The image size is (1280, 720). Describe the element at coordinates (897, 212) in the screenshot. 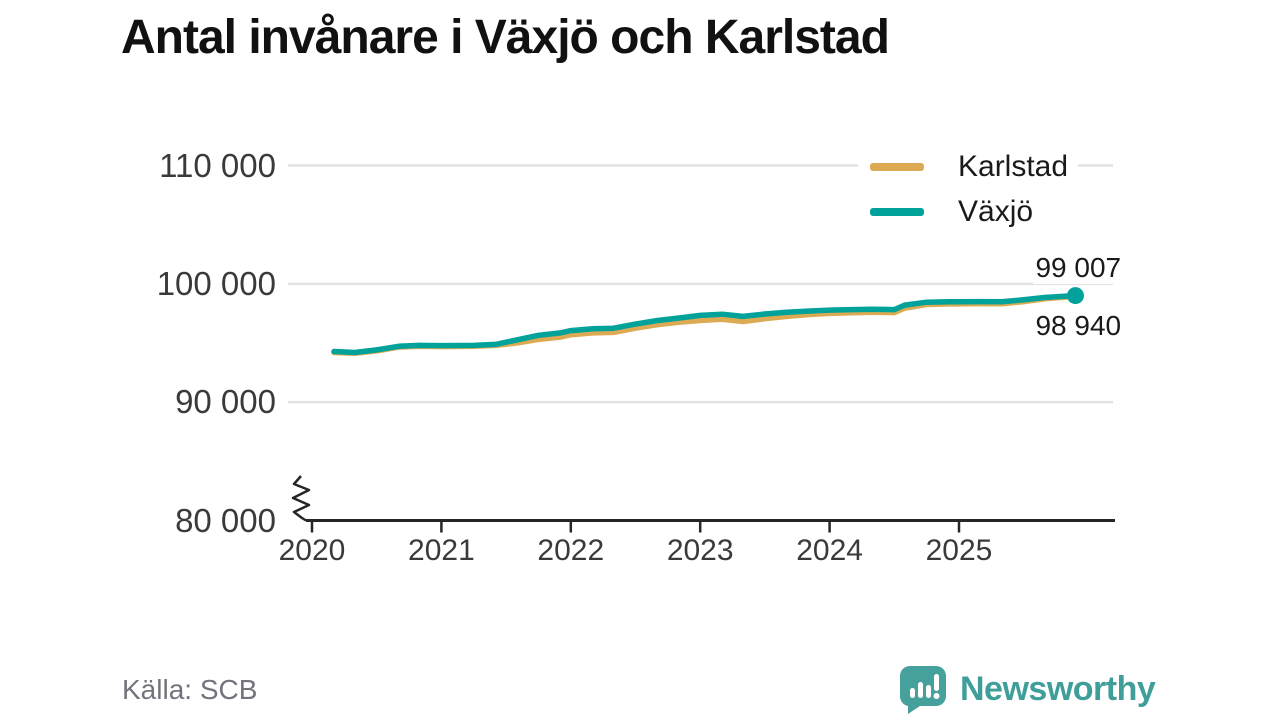

I see `vaxjo-line-swatch` at that location.